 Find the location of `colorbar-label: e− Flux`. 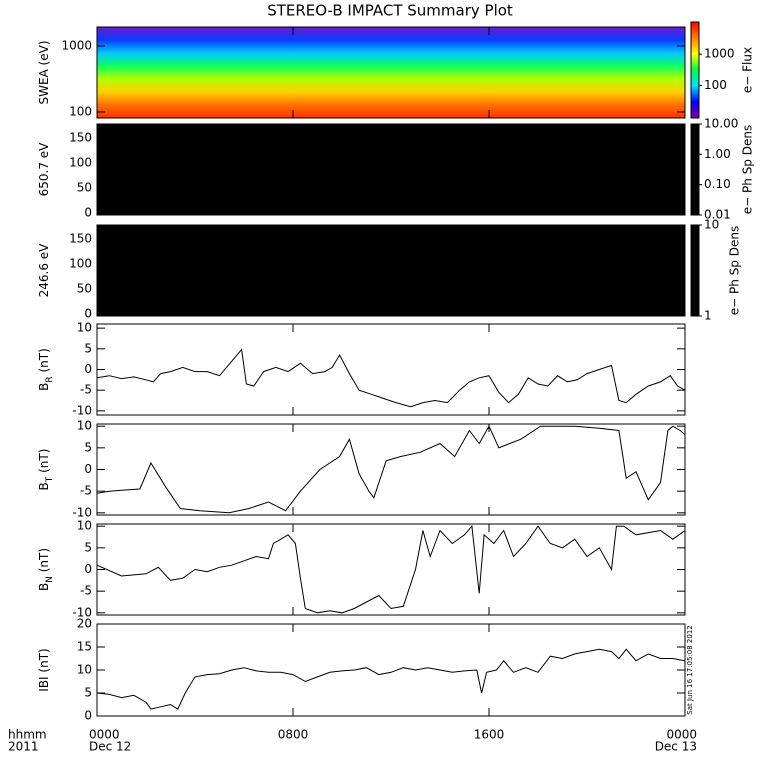

colorbar-label: e− Flux is located at coordinates (748, 70).